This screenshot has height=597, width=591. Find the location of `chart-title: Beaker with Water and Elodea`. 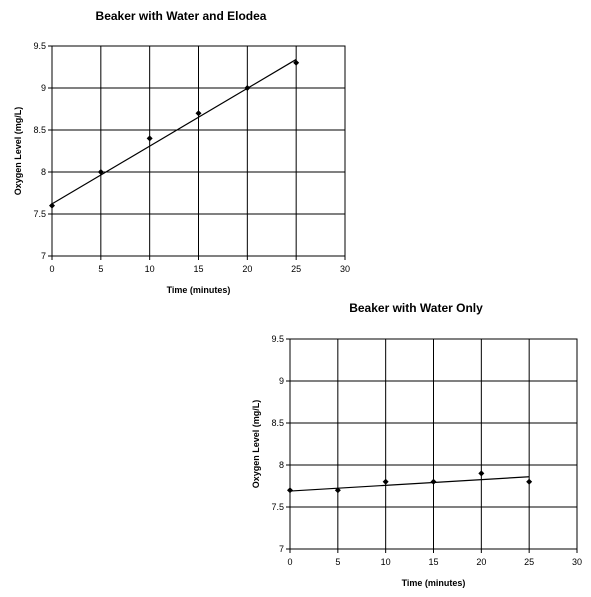

chart-title: Beaker with Water and Elodea is located at coordinates (181, 16).